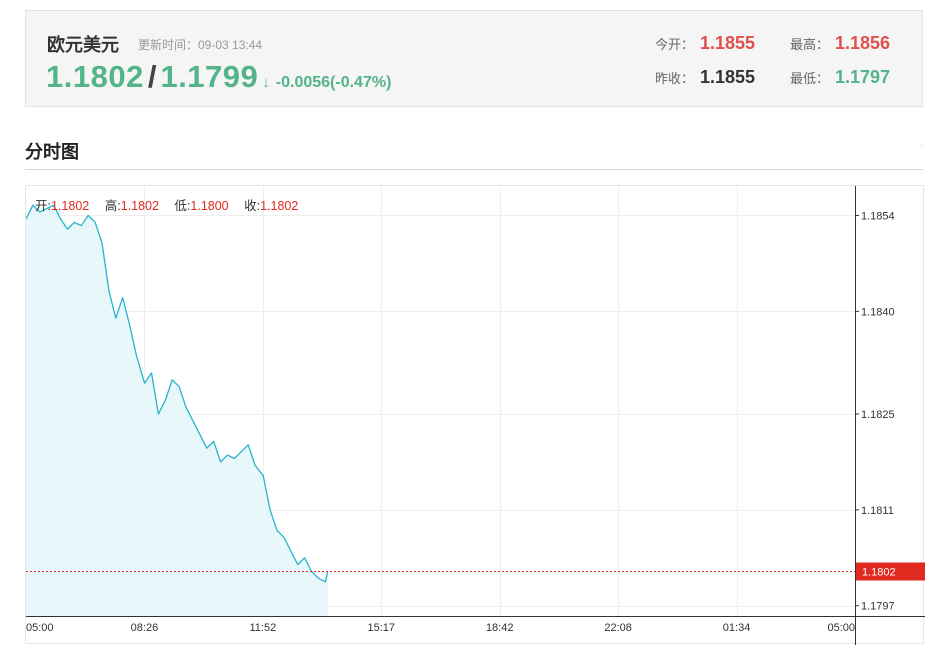  Describe the element at coordinates (863, 43) in the screenshot. I see `stat-high-value: 1.1856` at that location.